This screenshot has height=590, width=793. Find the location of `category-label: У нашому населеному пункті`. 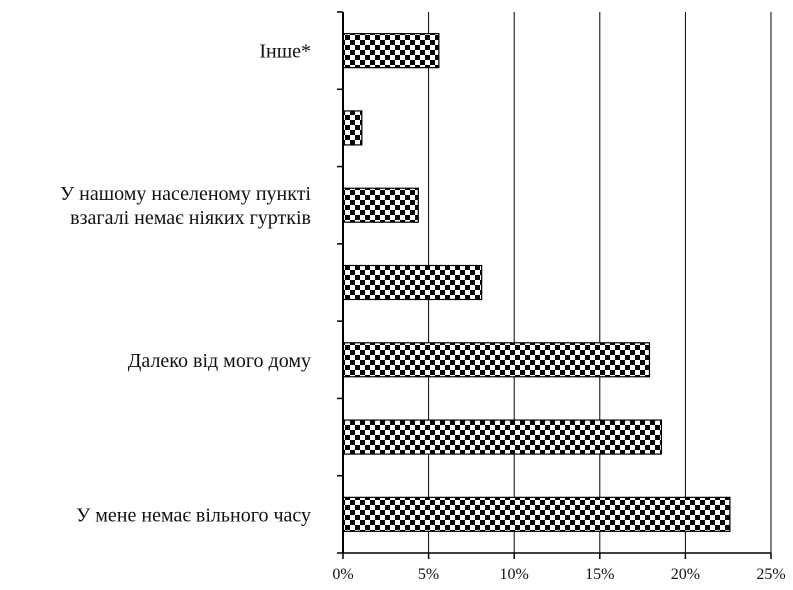

category-label: У нашому населеному пункті is located at coordinates (185, 194).